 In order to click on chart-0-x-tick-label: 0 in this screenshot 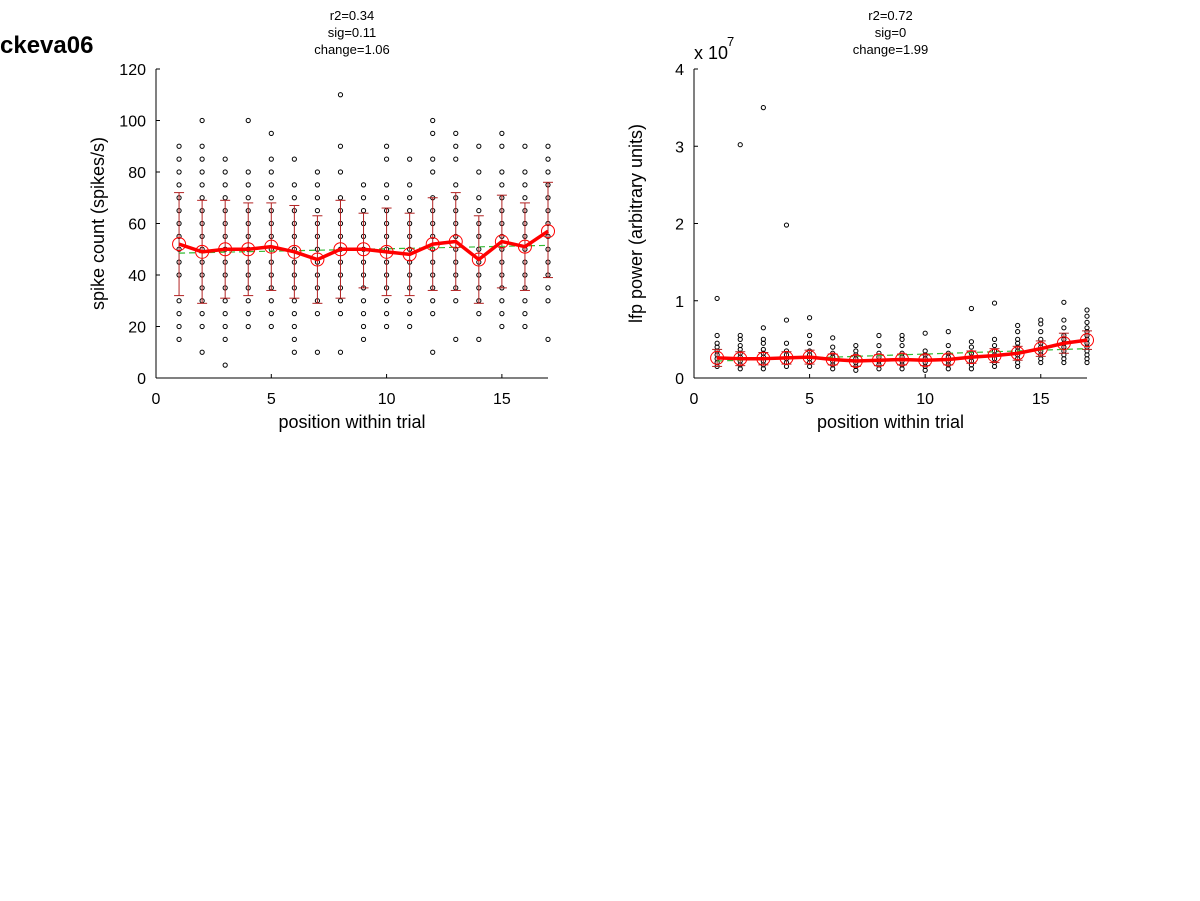, I will do `click(156, 399)`.